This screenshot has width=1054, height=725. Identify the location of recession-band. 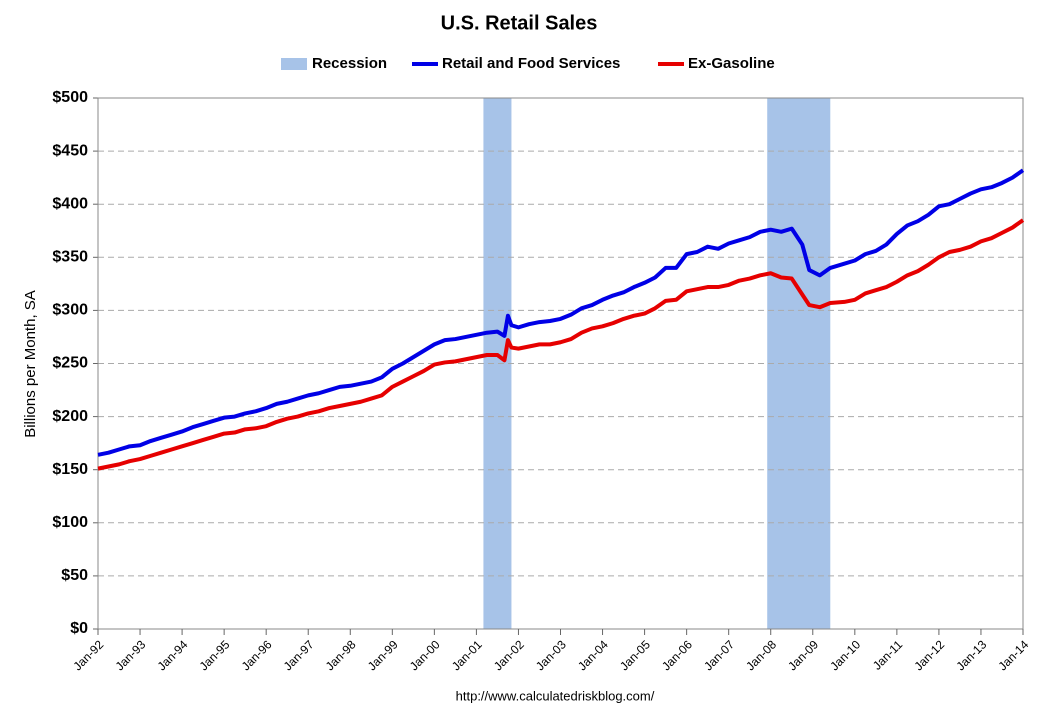
(497, 363).